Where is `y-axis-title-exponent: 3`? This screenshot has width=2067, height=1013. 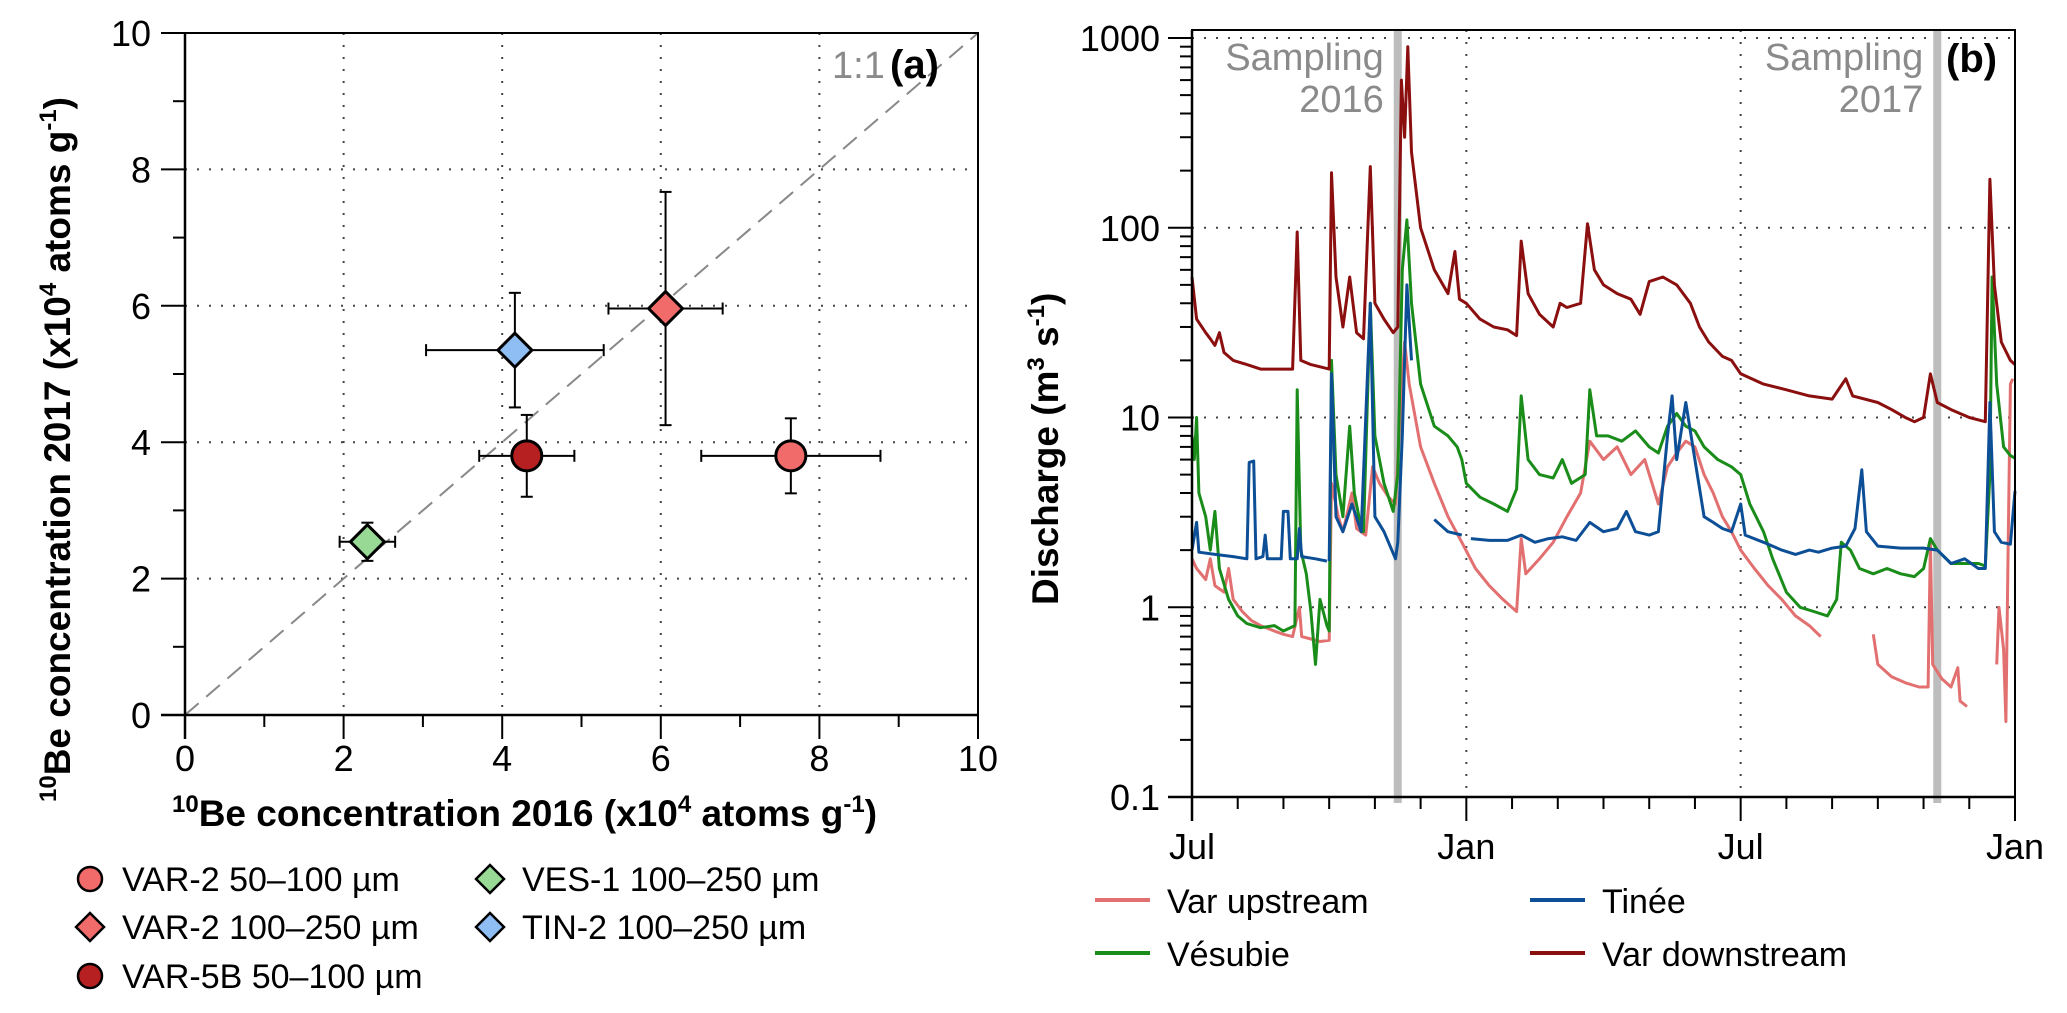 y-axis-title-exponent: 3 is located at coordinates (1036, 363).